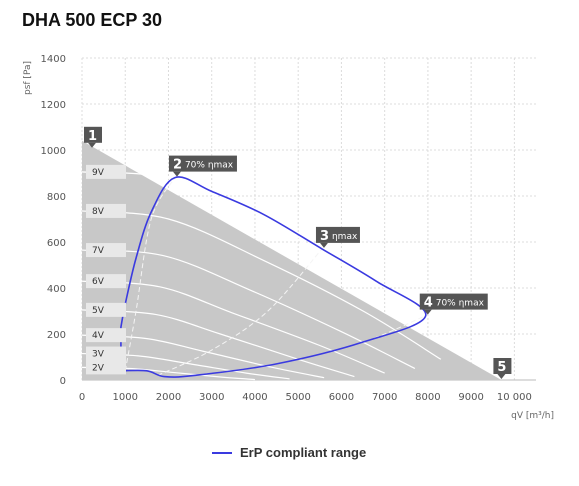 Image resolution: width=579 pixels, height=486 pixels. I want to click on voltage-curve-7V, so click(248, 309).